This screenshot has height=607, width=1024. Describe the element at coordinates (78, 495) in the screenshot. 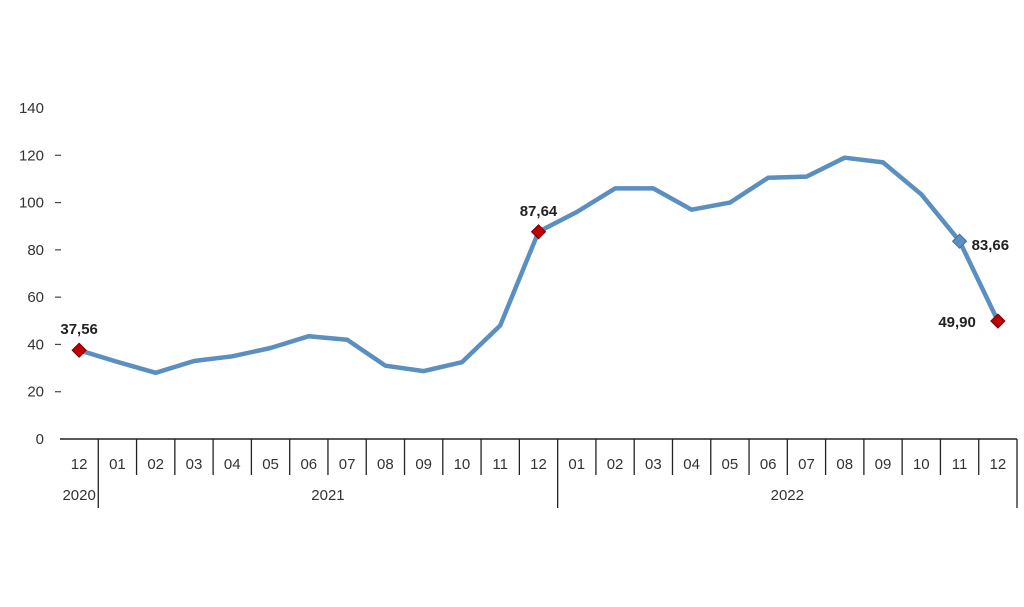

I see `year-label: 2020` at that location.